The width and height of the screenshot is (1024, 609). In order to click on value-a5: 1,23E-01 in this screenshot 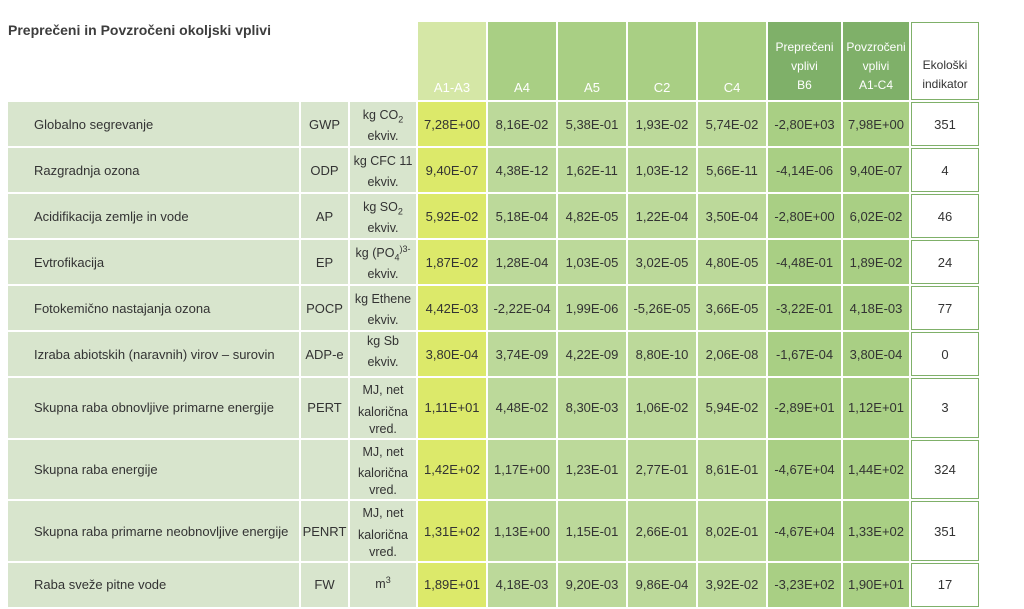, I will do `click(592, 469)`.